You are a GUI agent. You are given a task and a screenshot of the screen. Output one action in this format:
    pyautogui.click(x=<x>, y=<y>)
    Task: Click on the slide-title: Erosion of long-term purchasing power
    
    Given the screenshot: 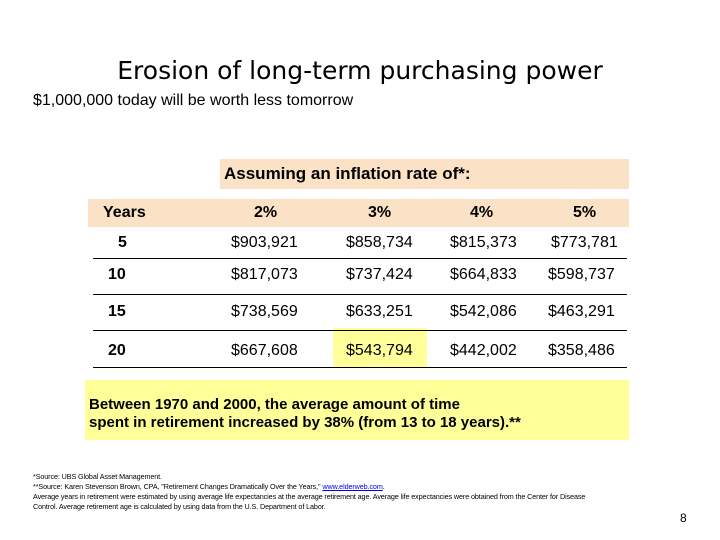 What is the action you would take?
    pyautogui.click(x=360, y=70)
    